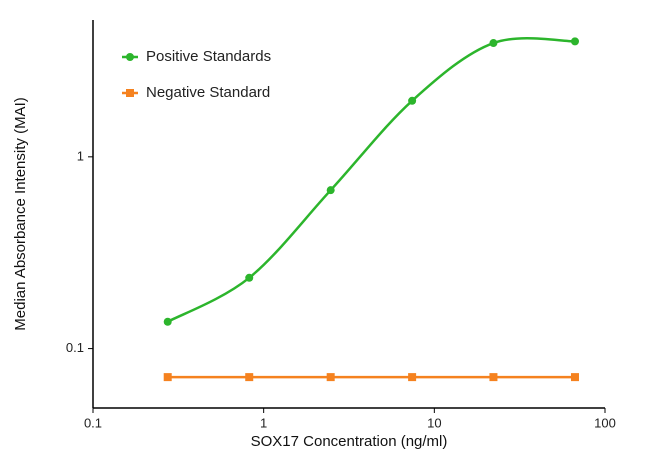 This screenshot has height=463, width=650. I want to click on x-tick-label: 1, so click(263, 422).